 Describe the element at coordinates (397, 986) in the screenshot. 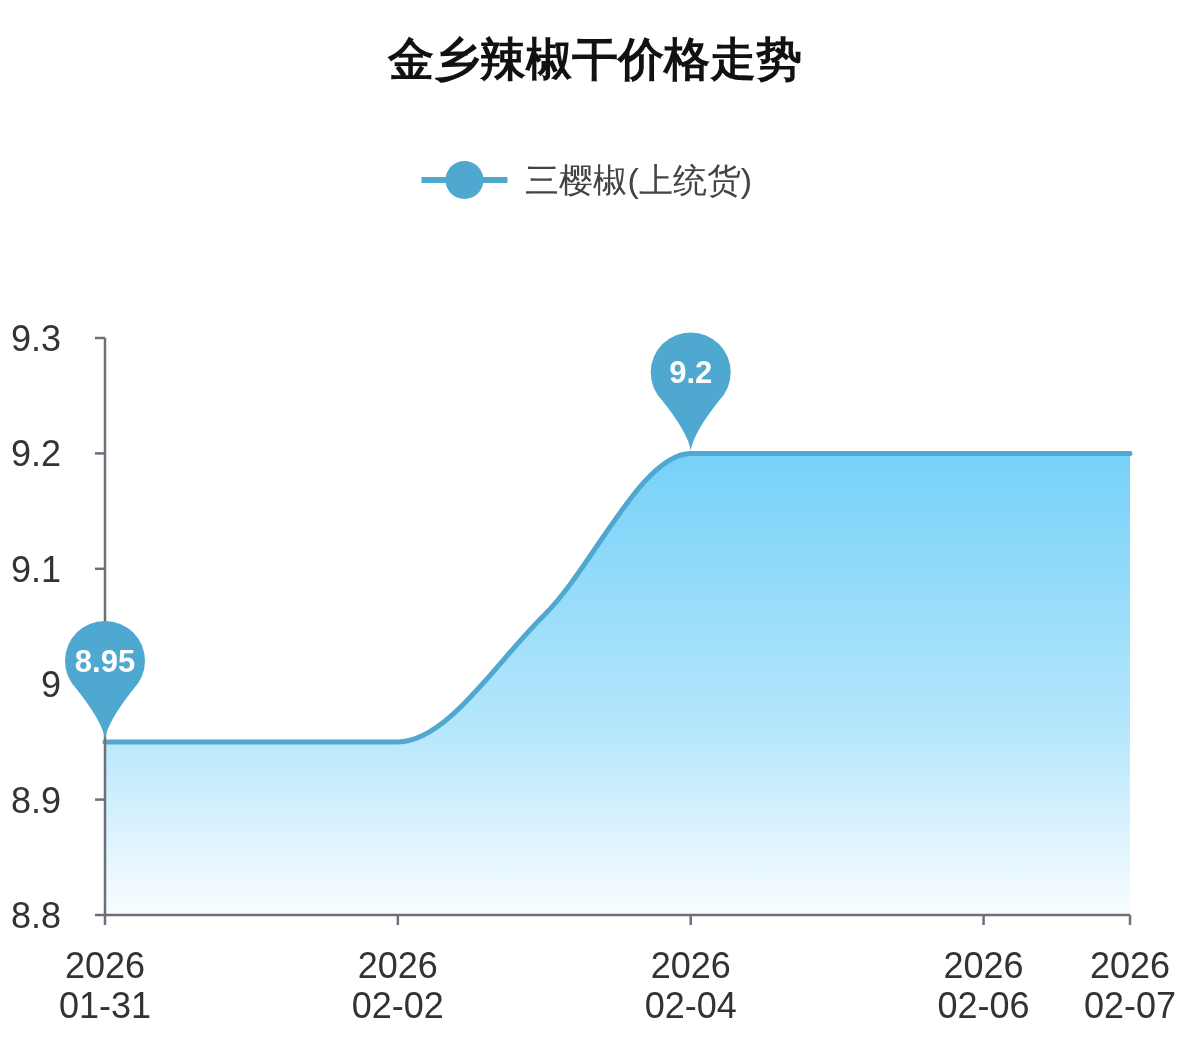

I see `x-tick-label: 2026 02-02` at that location.